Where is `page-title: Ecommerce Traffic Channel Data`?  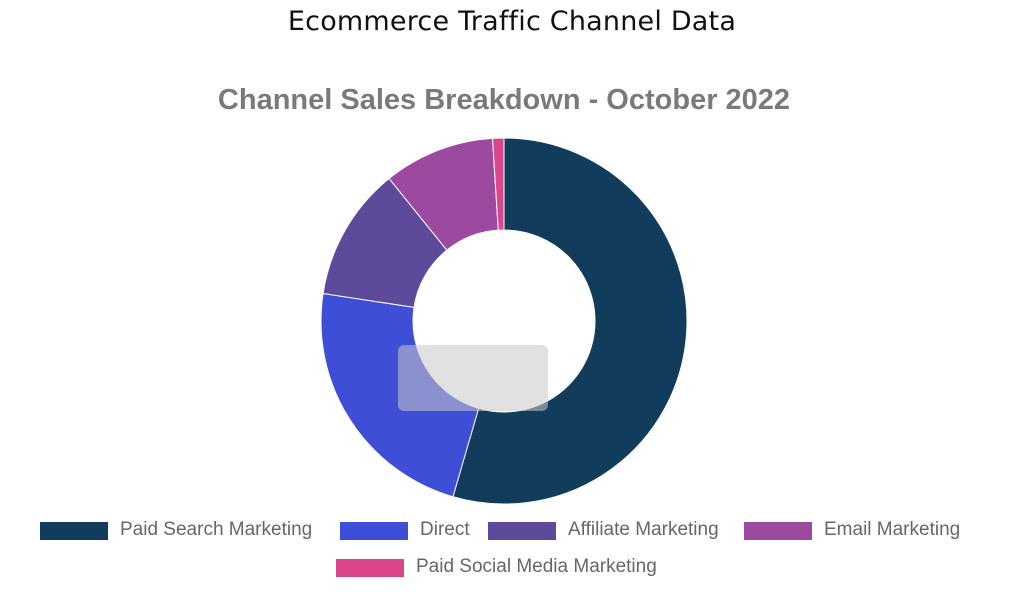
page-title: Ecommerce Traffic Channel Data is located at coordinates (512, 21).